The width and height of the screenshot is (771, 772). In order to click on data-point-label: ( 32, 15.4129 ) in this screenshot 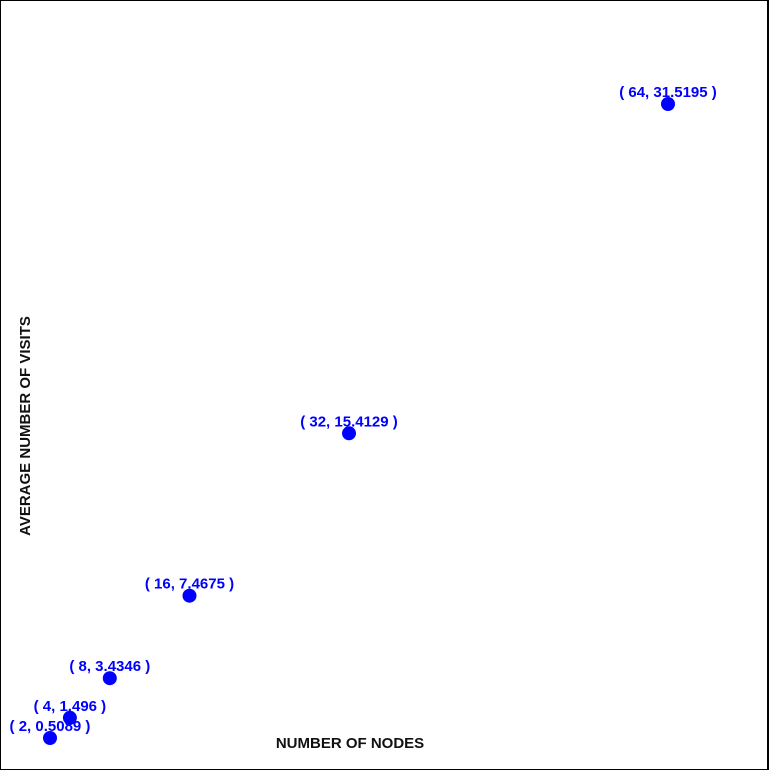, I will do `click(349, 421)`.